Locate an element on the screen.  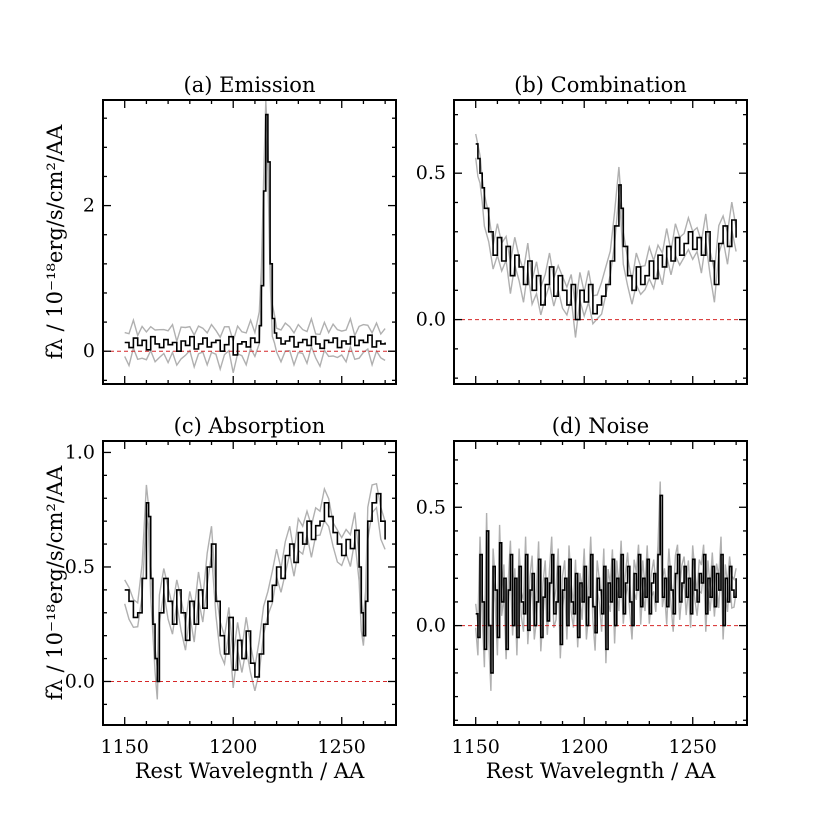
panel-title: (c) Absorption is located at coordinates (250, 426).